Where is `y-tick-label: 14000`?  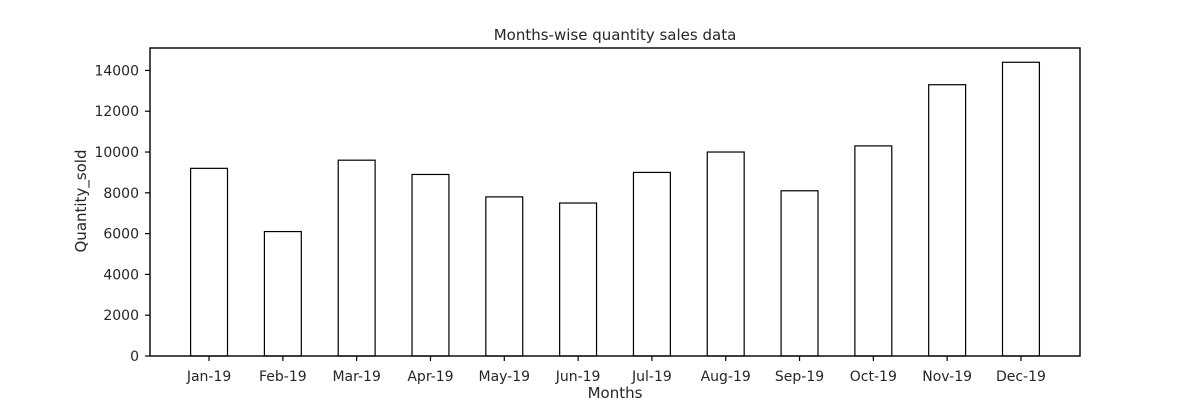
y-tick-label: 14000 is located at coordinates (116, 71).